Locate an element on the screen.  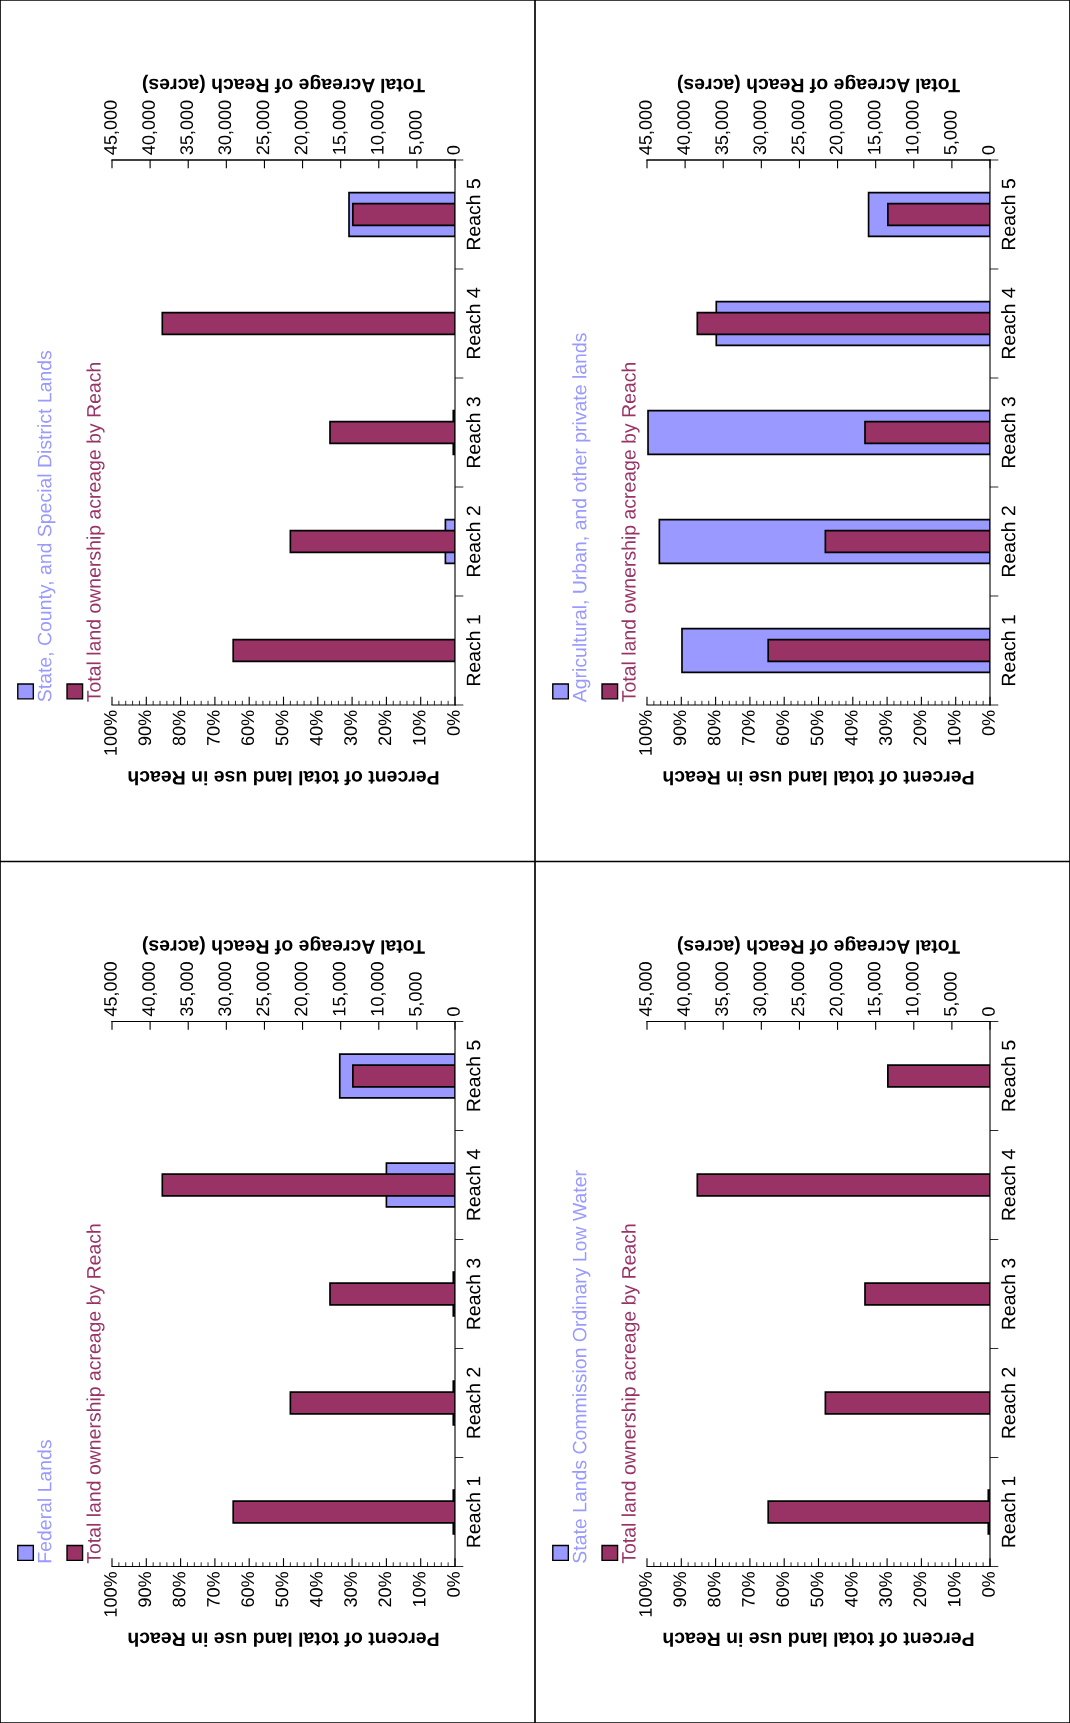
text: Agricultural, Urban, and other private lands is located at coordinates (581, 518).